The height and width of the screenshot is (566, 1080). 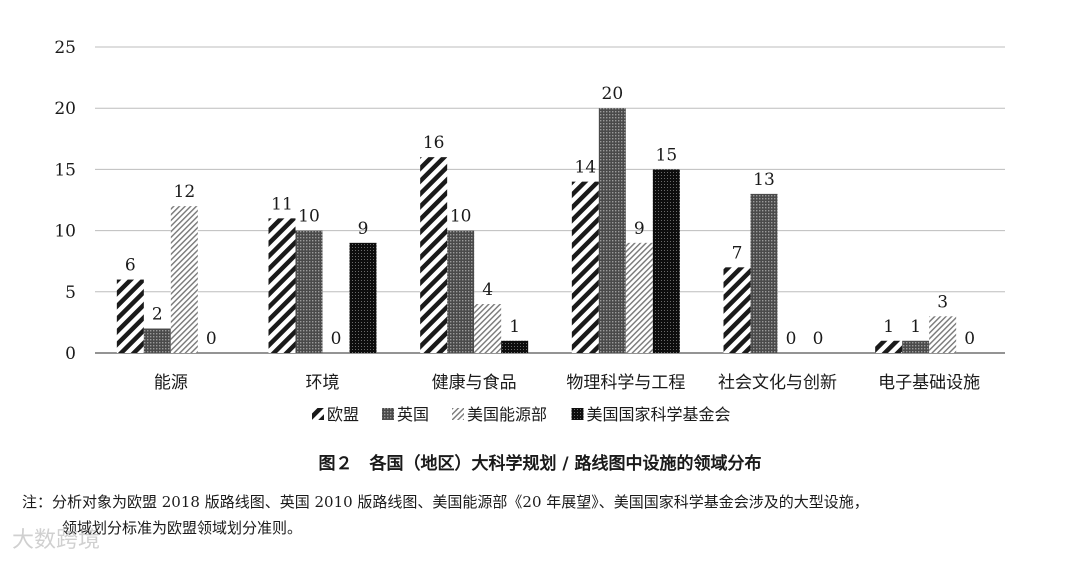 What do you see at coordinates (507, 414) in the screenshot?
I see `legend-label: 美国能源部` at bounding box center [507, 414].